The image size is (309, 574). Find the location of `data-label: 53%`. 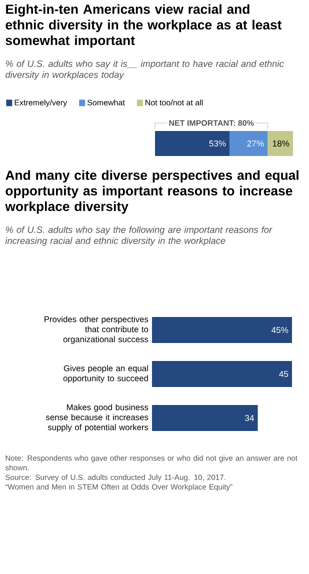

data-label: 53% is located at coordinates (217, 143).